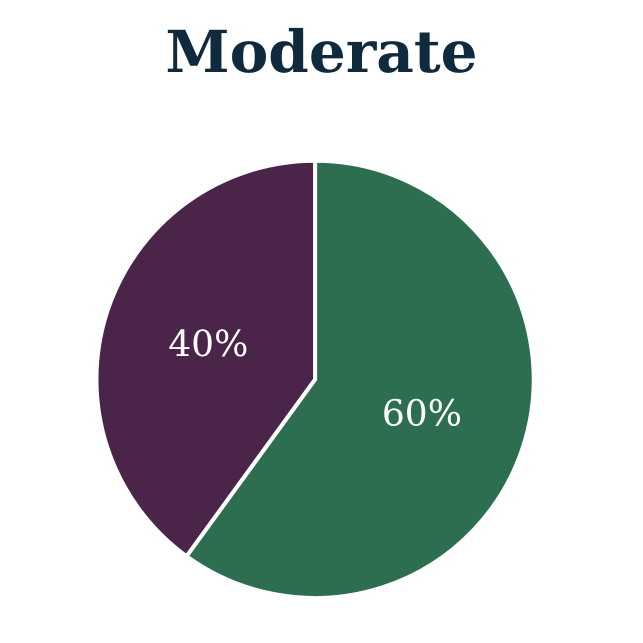 Image resolution: width=643 pixels, height=643 pixels. Describe the element at coordinates (208, 345) in the screenshot. I see `data-label: 40%` at that location.